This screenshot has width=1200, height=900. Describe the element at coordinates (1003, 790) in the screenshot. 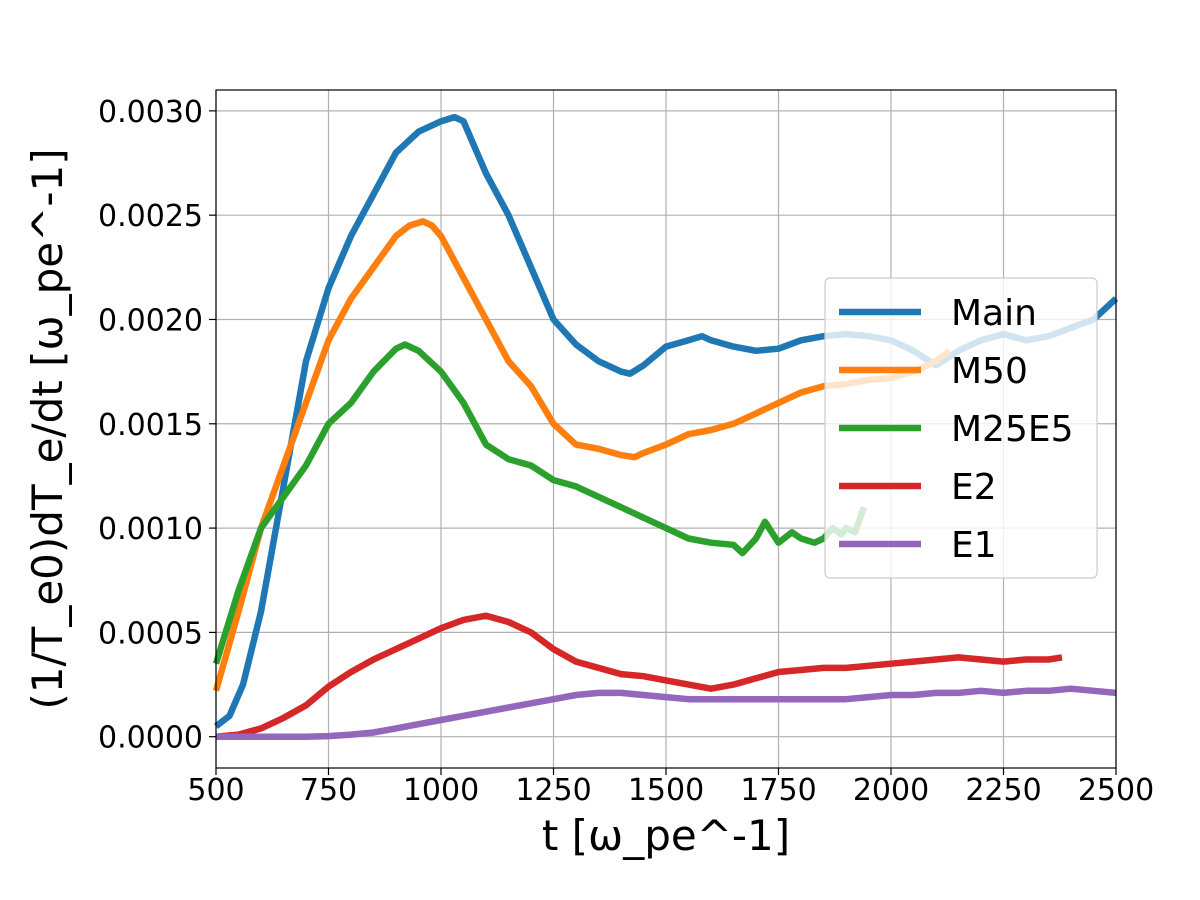

I see `x-tick-label: 2250` at that location.